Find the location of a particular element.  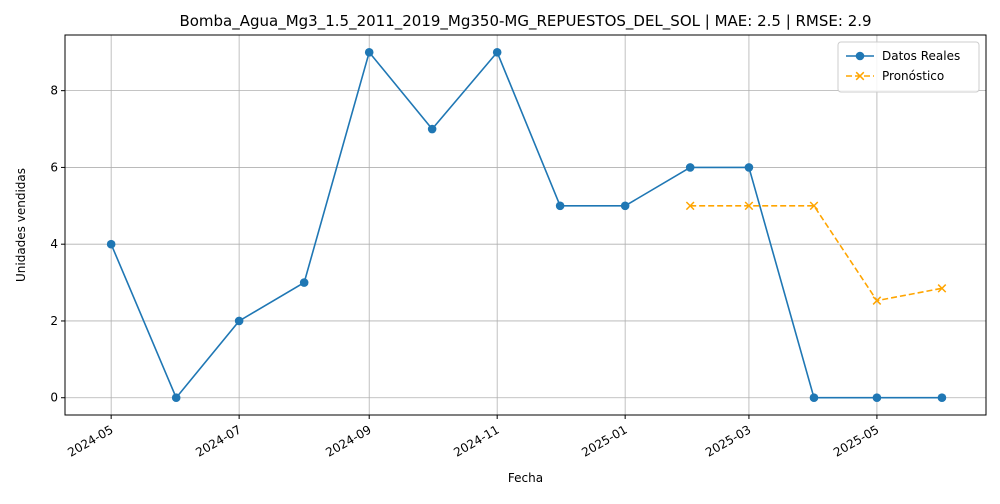

y-tick-label: 8 is located at coordinates (54, 91).